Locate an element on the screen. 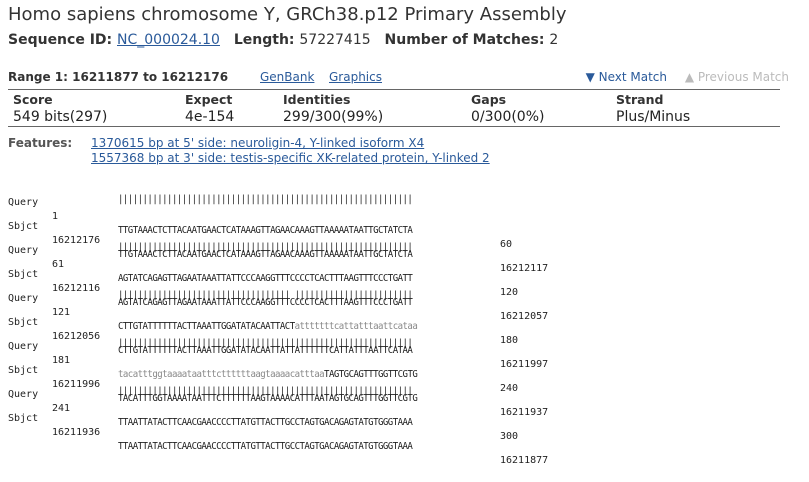 The height and width of the screenshot is (482, 809). gaps-value: 0/300(0%) is located at coordinates (508, 117).